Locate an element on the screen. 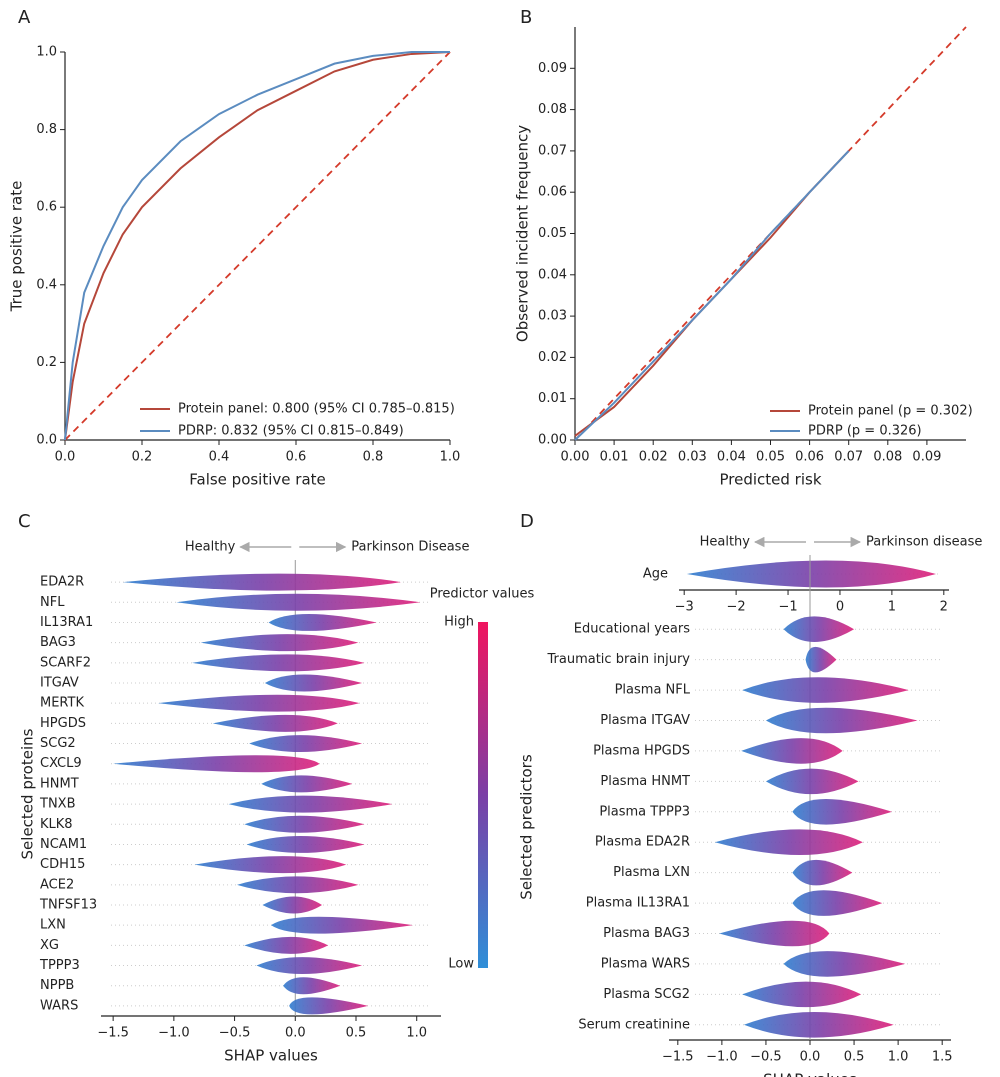 This screenshot has height=1077, width=1000. x-tick-label: 0 is located at coordinates (840, 607).